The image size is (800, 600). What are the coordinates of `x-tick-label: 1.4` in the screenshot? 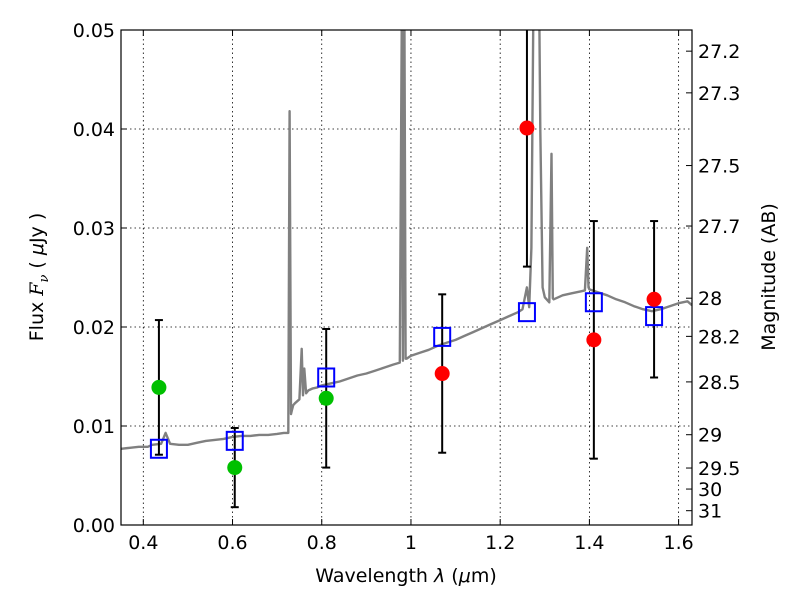 It's located at (589, 543).